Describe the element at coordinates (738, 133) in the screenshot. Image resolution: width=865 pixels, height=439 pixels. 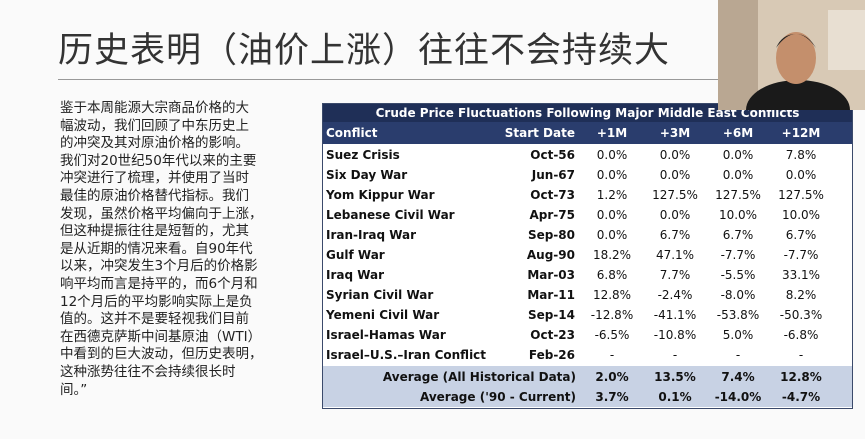
I see `column-header: +6M` at that location.